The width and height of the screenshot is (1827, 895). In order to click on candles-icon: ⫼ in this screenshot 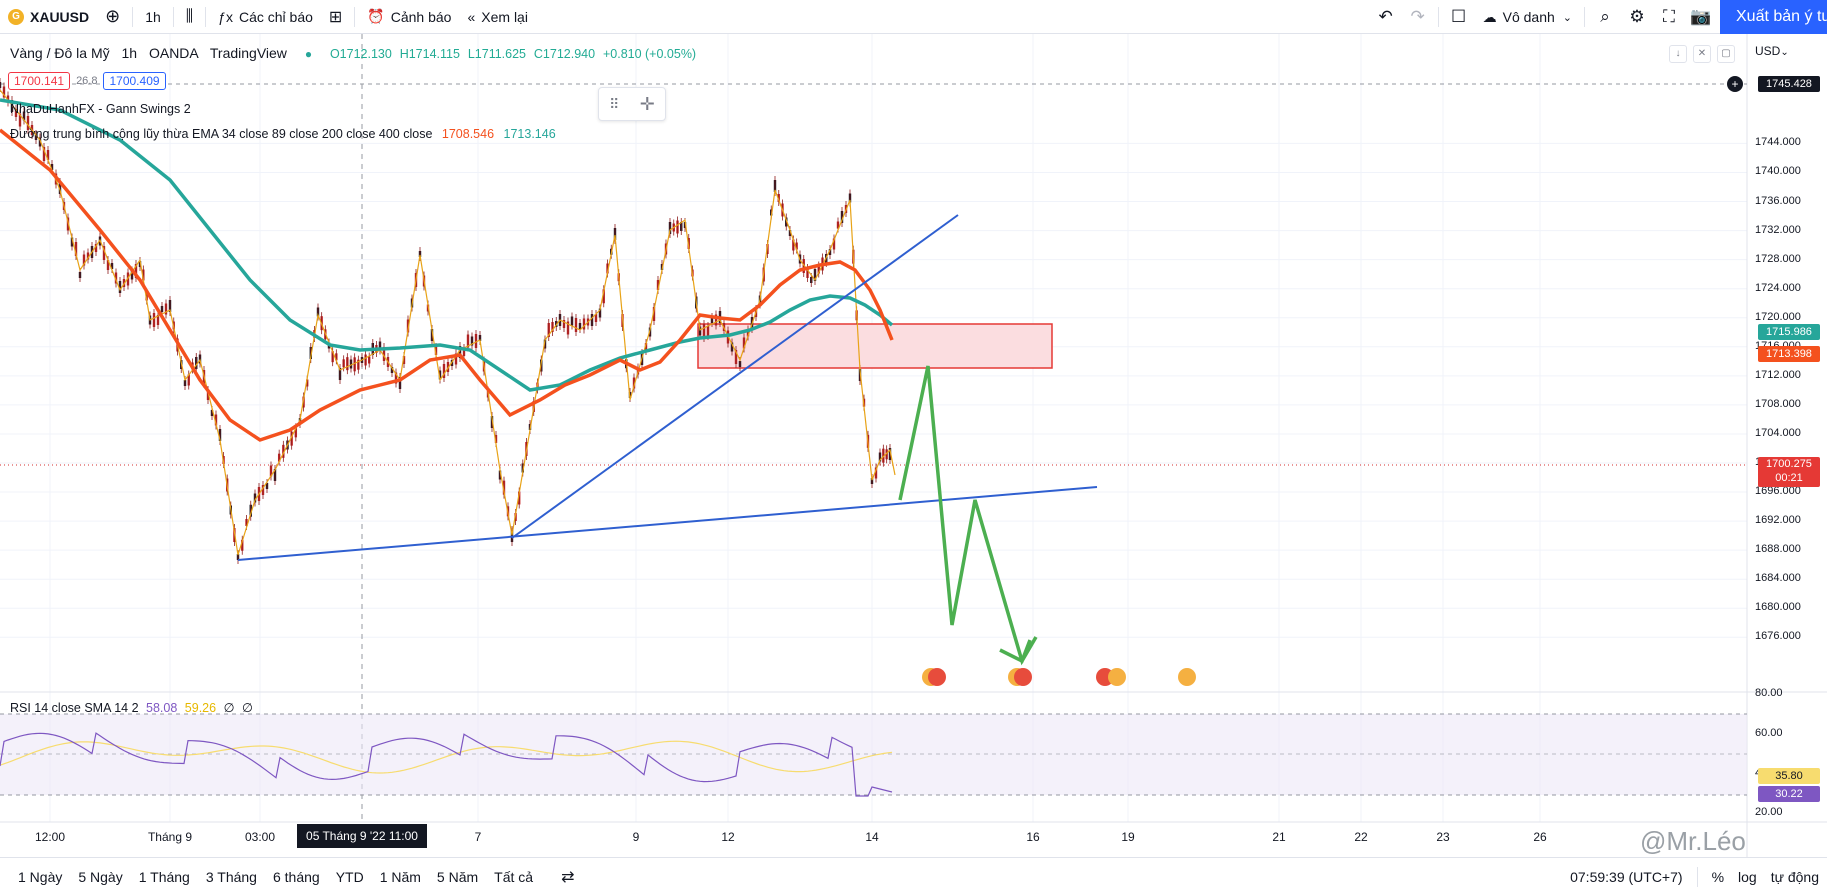, I will do `click(189, 16)`.